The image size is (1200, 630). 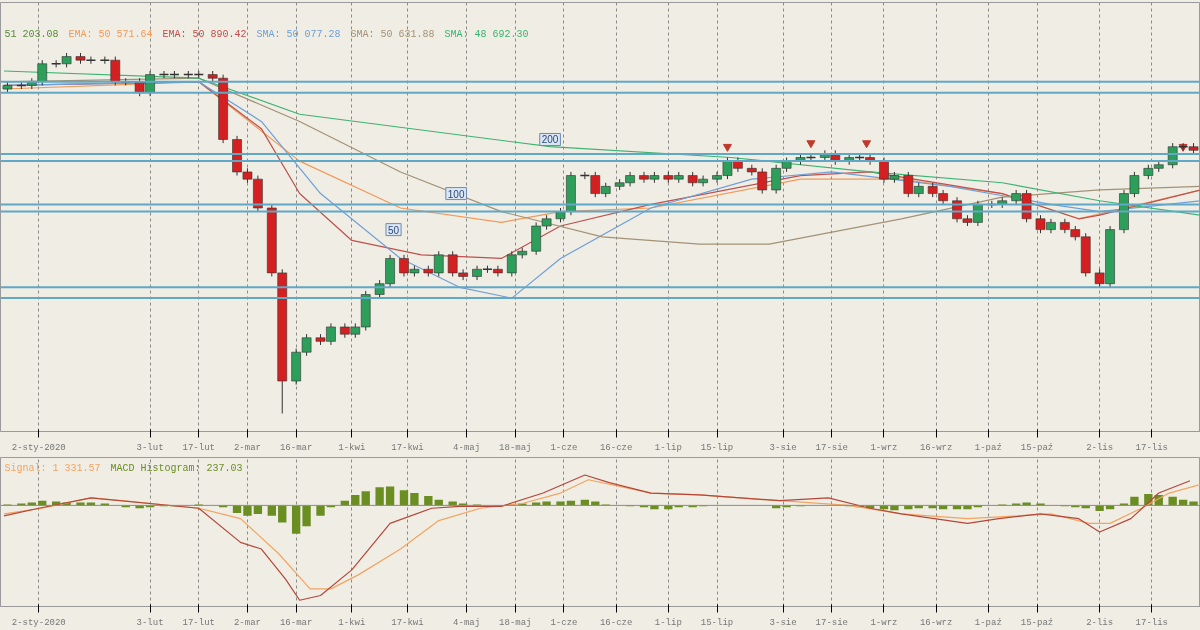 I want to click on text: EMA: 50 890.42, so click(x=204, y=35).